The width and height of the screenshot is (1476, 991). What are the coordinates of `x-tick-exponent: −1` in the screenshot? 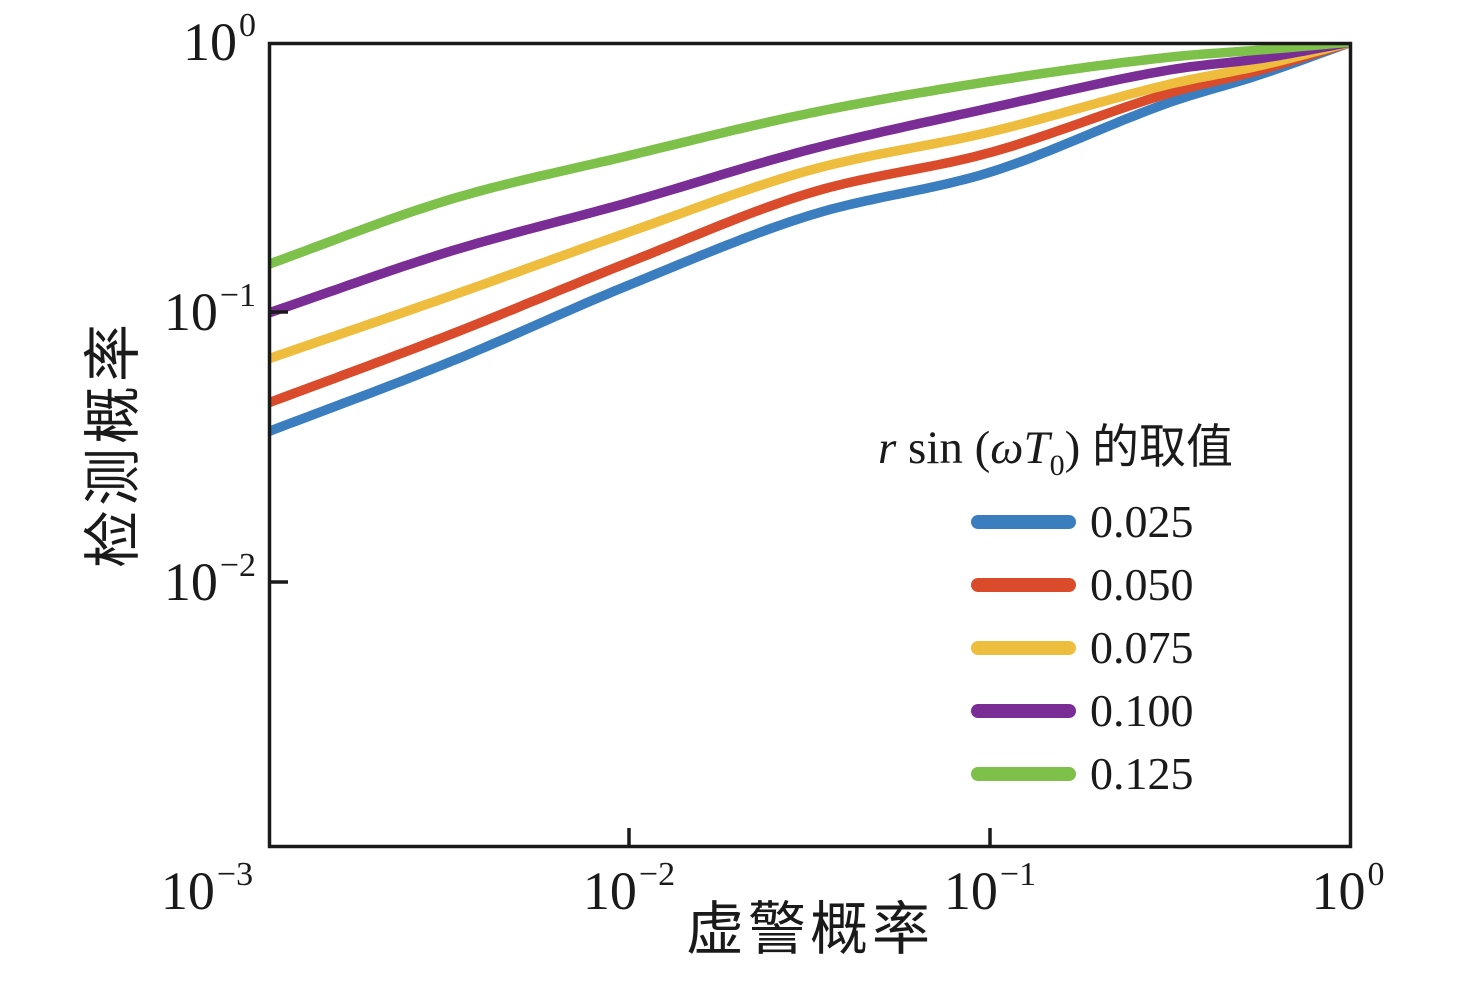 It's located at (1018, 874).